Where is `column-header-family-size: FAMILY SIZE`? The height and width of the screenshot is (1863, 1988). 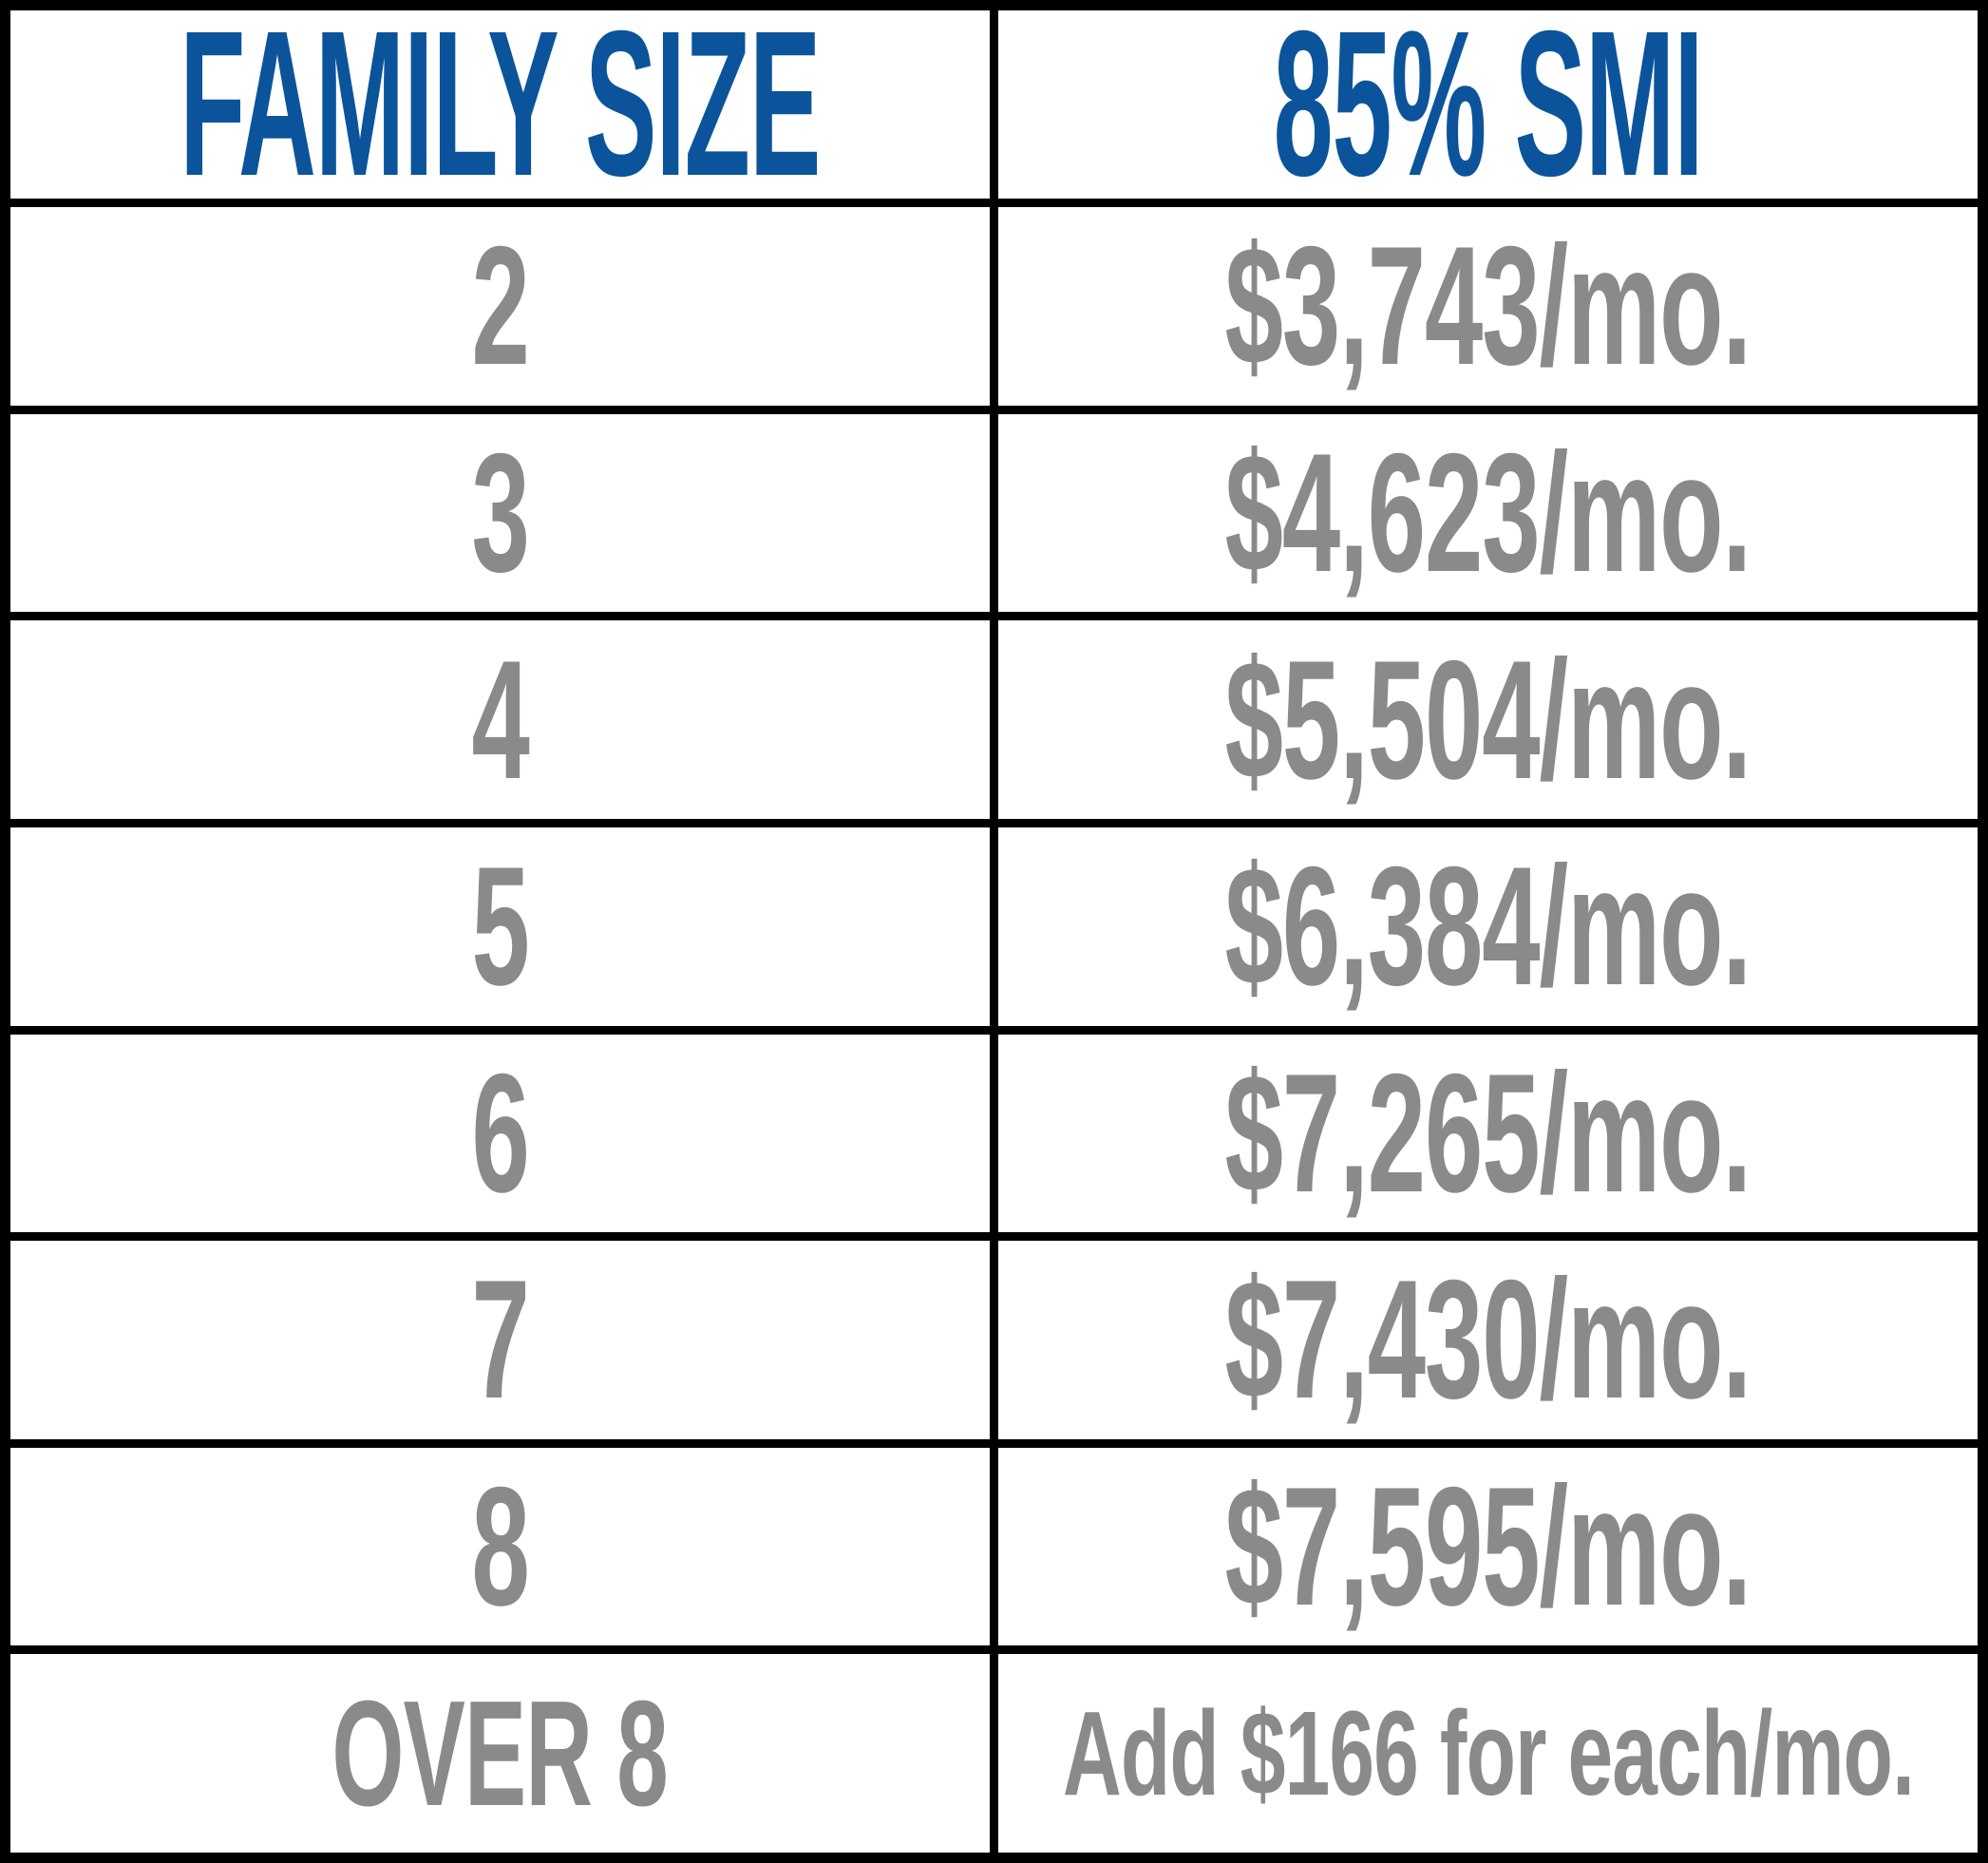 column-header-family-size: FAMILY SIZE is located at coordinates (501, 109).